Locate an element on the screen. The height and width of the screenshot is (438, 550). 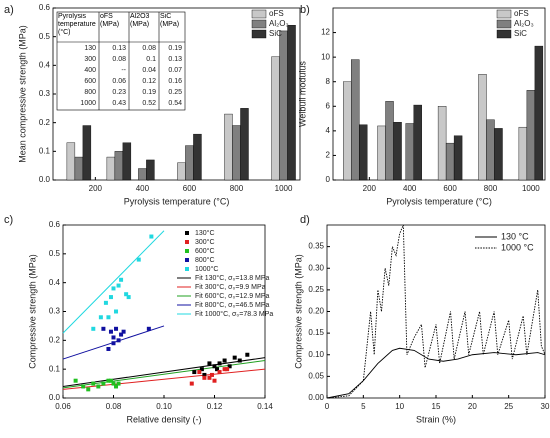
y-tick-label: 0.0 is located at coordinates (55, 397).